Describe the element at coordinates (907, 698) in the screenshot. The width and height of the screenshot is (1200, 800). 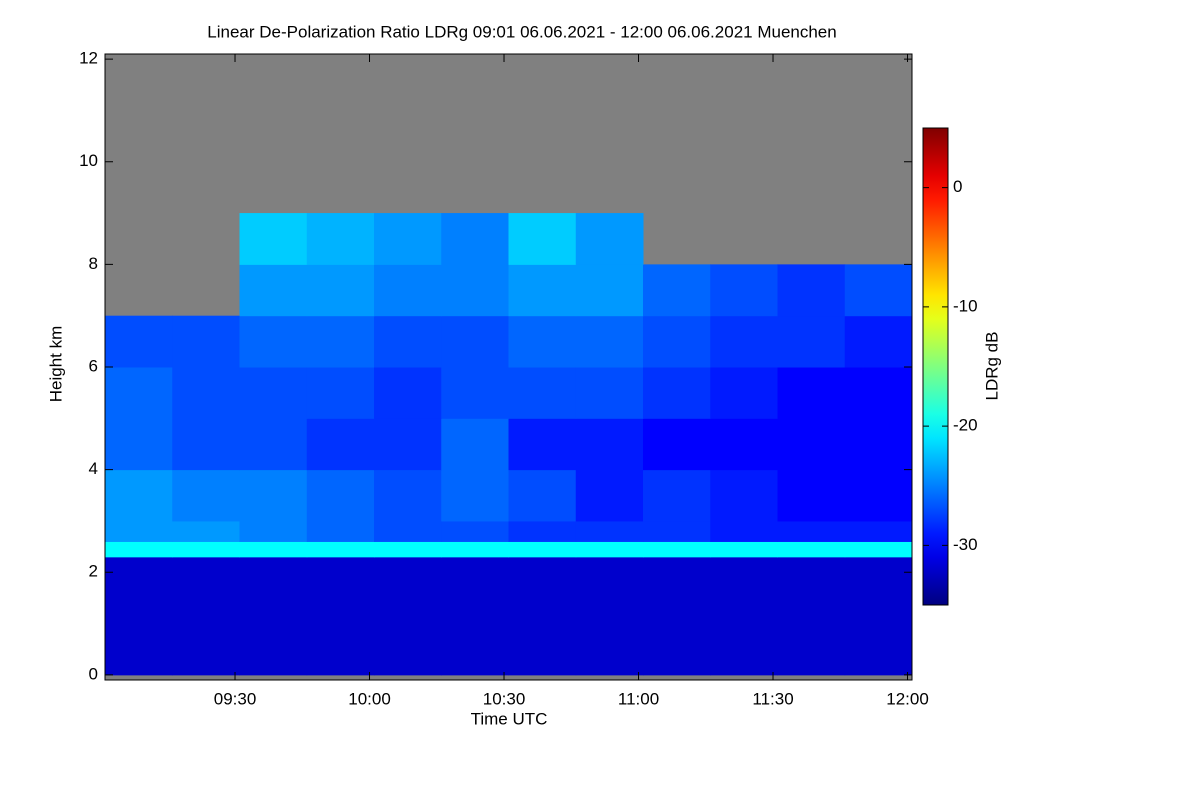
I see `x-tick-label: 12:00` at that location.